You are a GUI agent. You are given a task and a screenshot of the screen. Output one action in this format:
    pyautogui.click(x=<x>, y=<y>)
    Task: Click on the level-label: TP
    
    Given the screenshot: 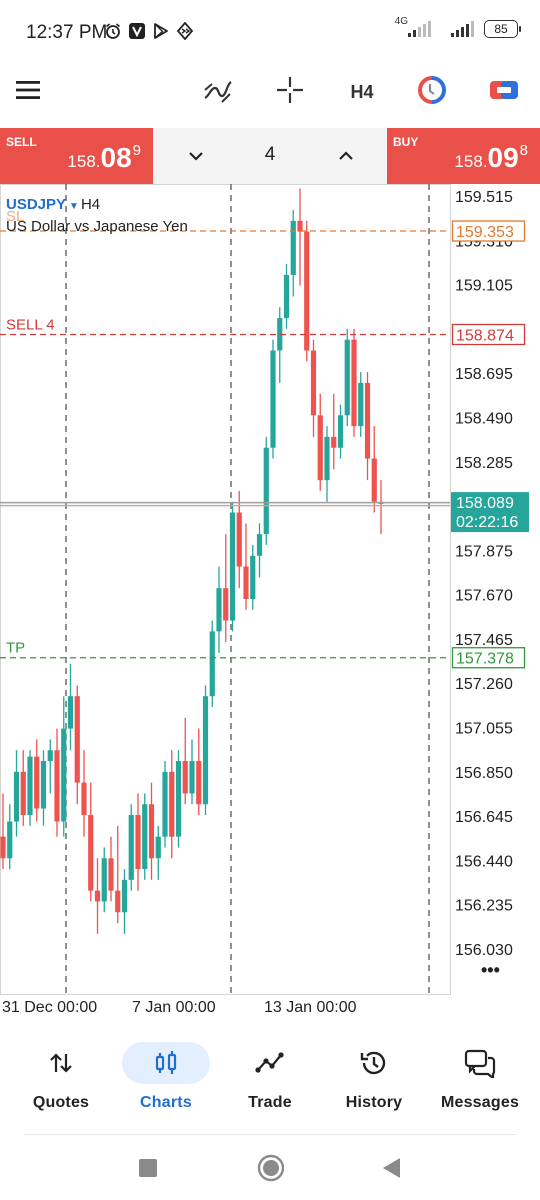 What is the action you would take?
    pyautogui.click(x=15, y=648)
    